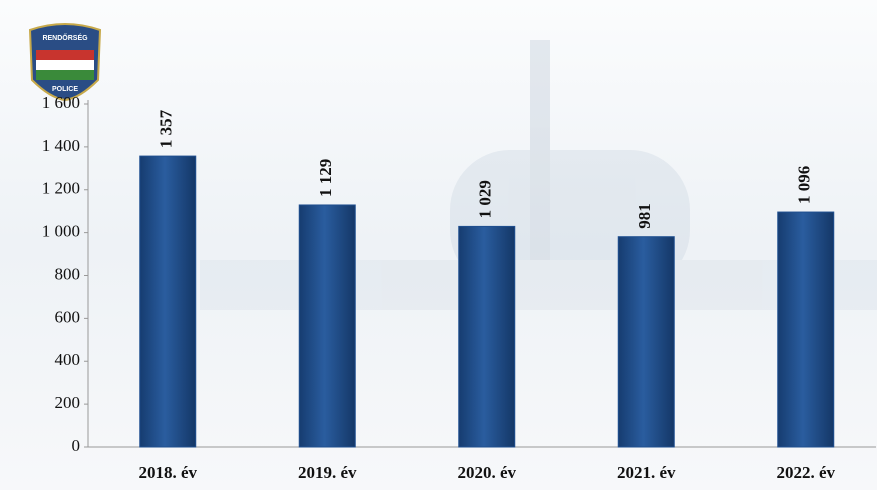 The height and width of the screenshot is (490, 877). I want to click on y-tick-label: 400, so click(68, 359).